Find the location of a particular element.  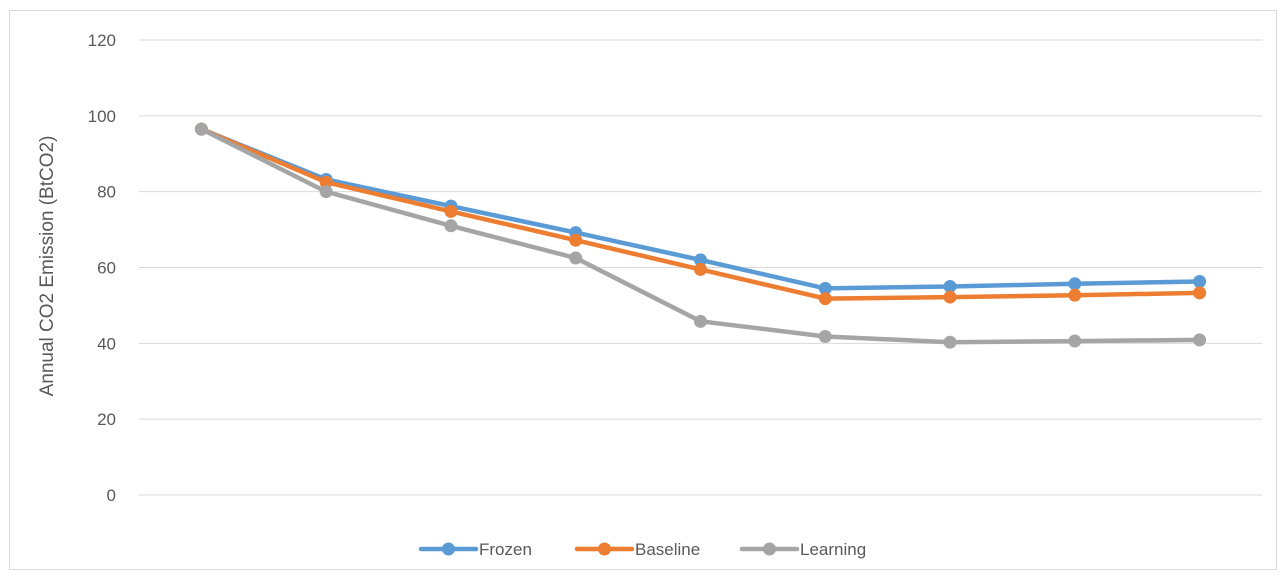

legend-item-frozen: Frozen is located at coordinates (475, 549).